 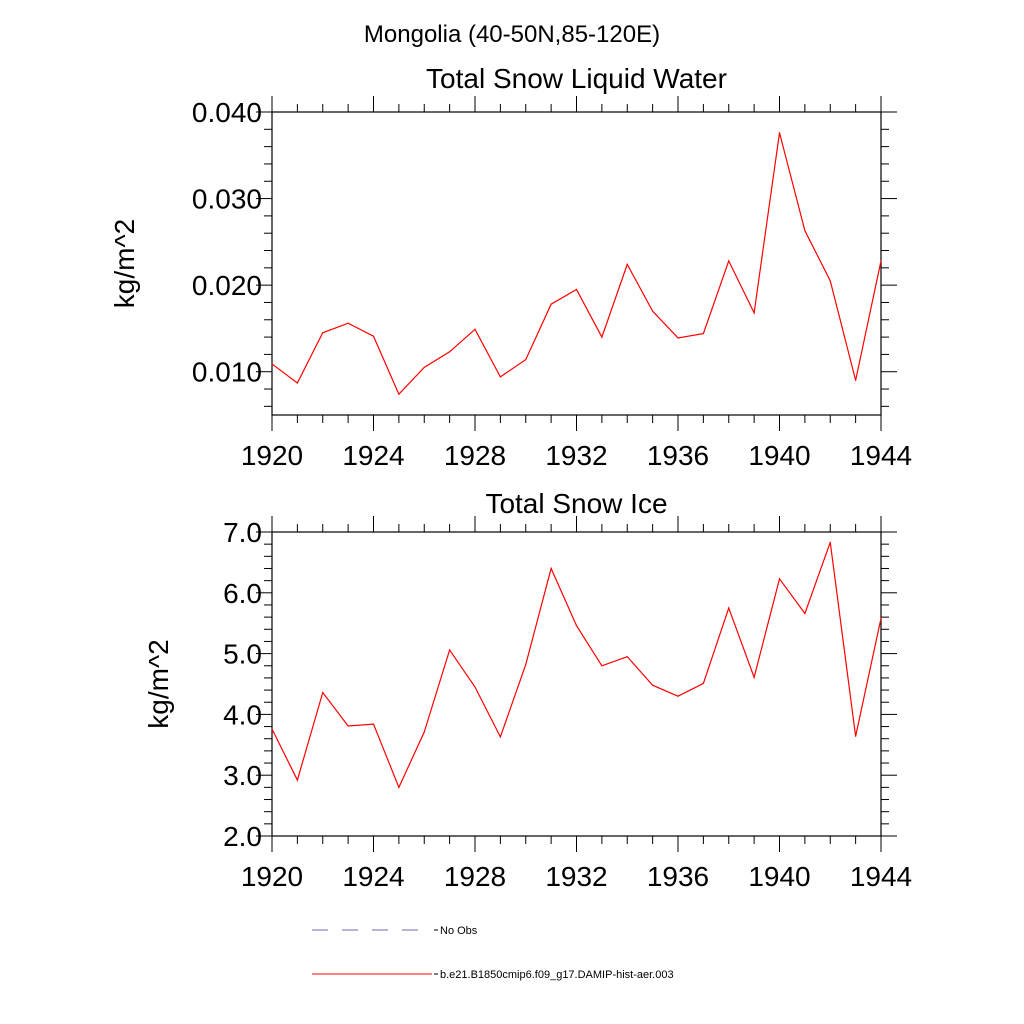 I want to click on y-tick-label: 2.0, so click(x=242, y=836).